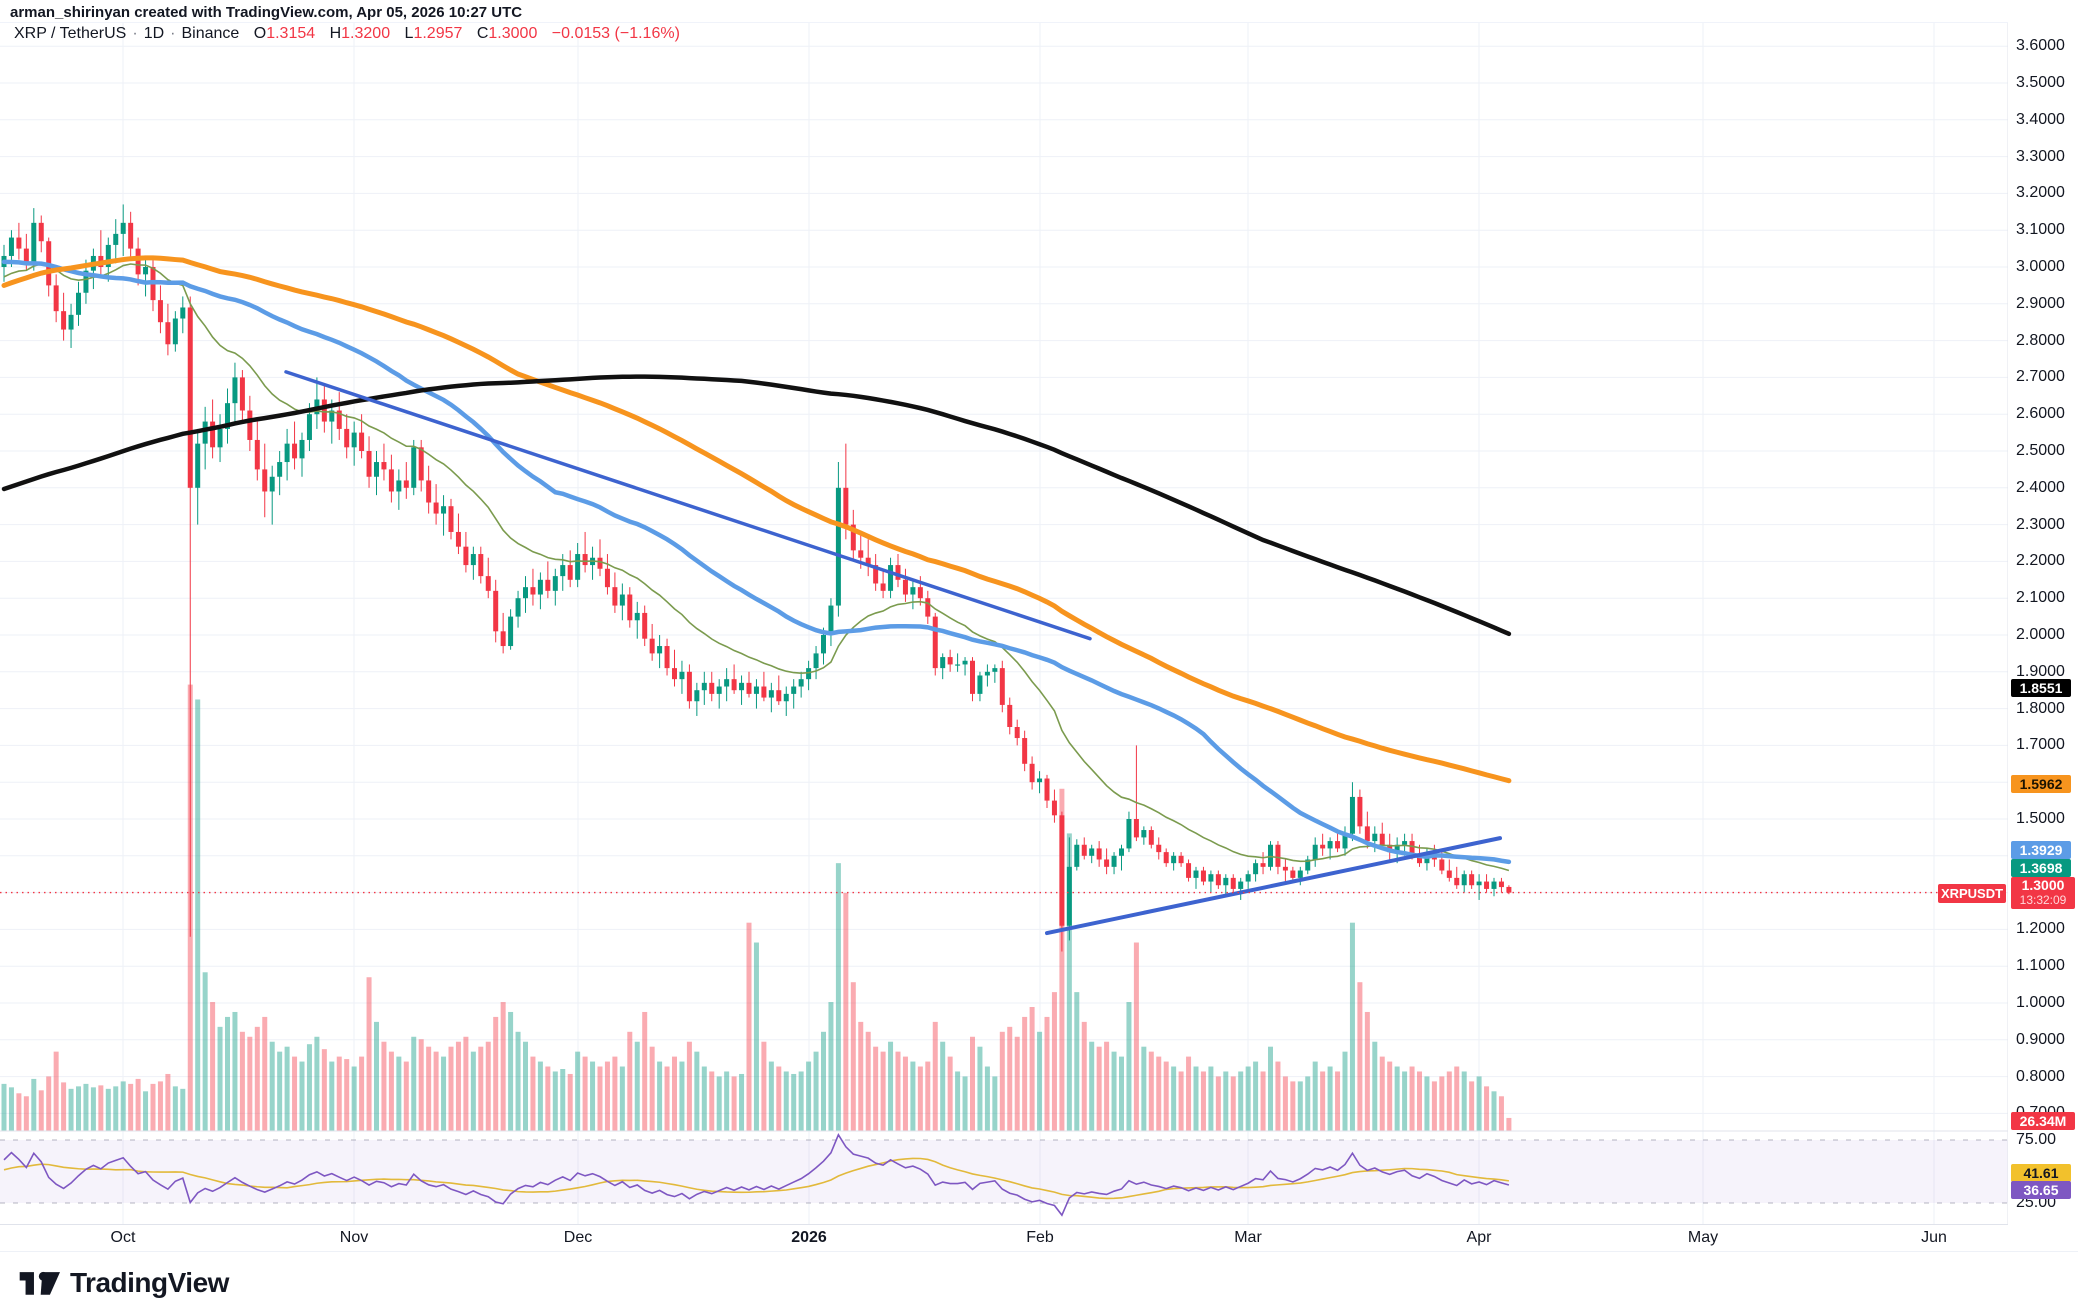  What do you see at coordinates (1479, 1237) in the screenshot?
I see `time-axis-label-apr: Apr` at bounding box center [1479, 1237].